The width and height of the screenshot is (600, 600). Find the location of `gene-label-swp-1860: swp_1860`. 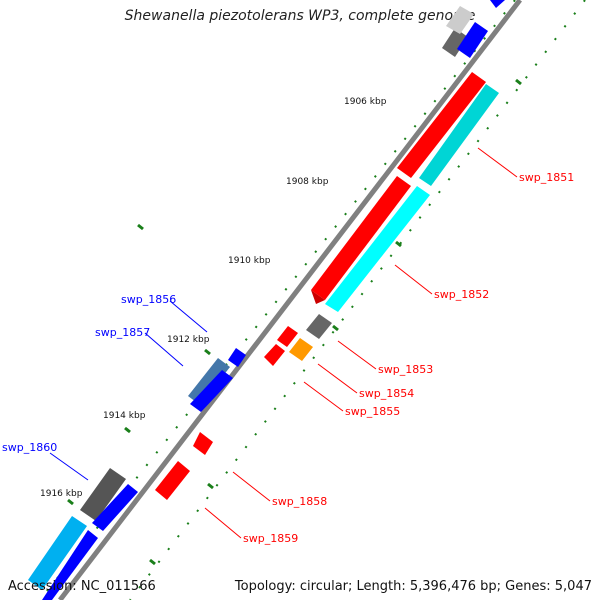

gene-label-swp-1860: swp_1860 is located at coordinates (29, 447).